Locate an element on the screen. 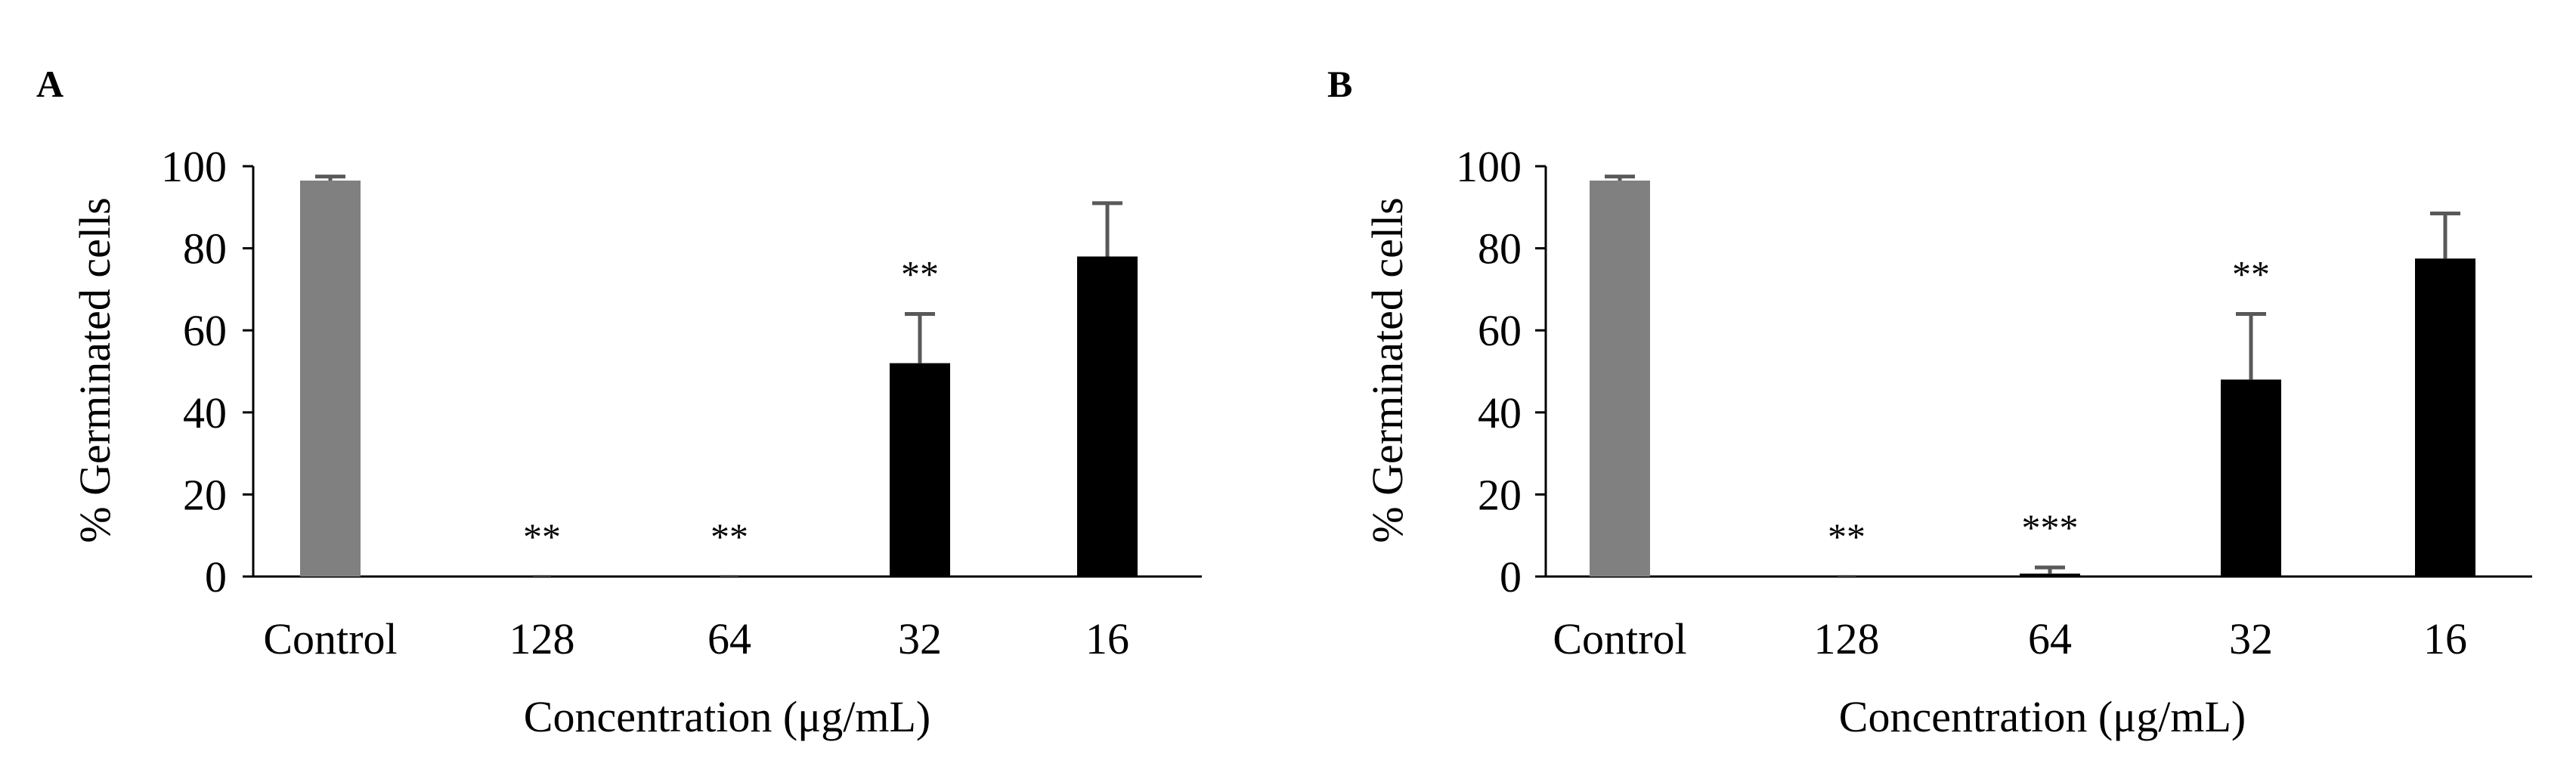 The image size is (2576, 776). panel-label: A is located at coordinates (49, 84).